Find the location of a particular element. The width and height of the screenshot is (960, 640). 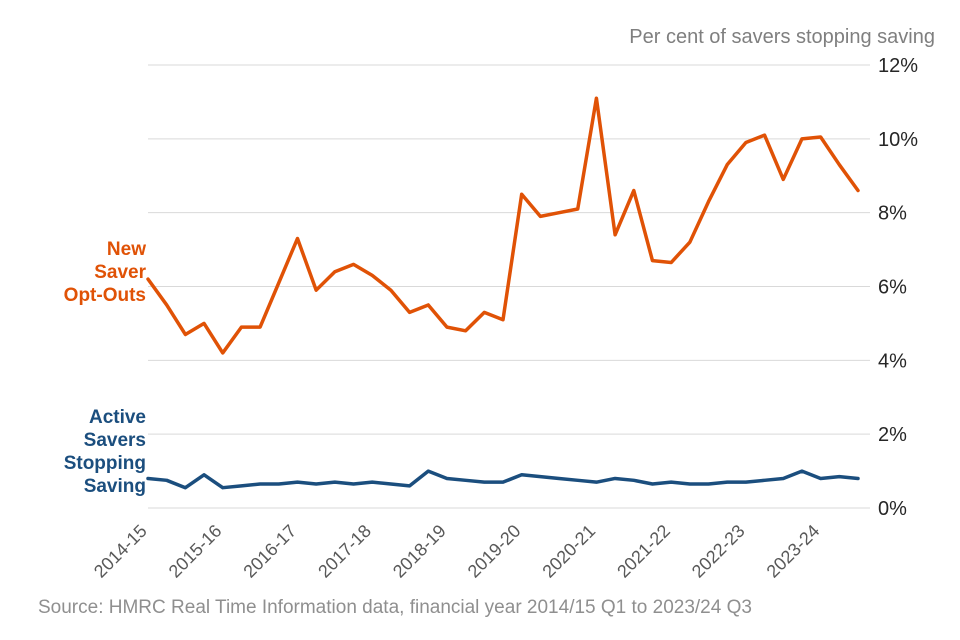

x-axis-tick-label: 2015-16 is located at coordinates (195, 551).